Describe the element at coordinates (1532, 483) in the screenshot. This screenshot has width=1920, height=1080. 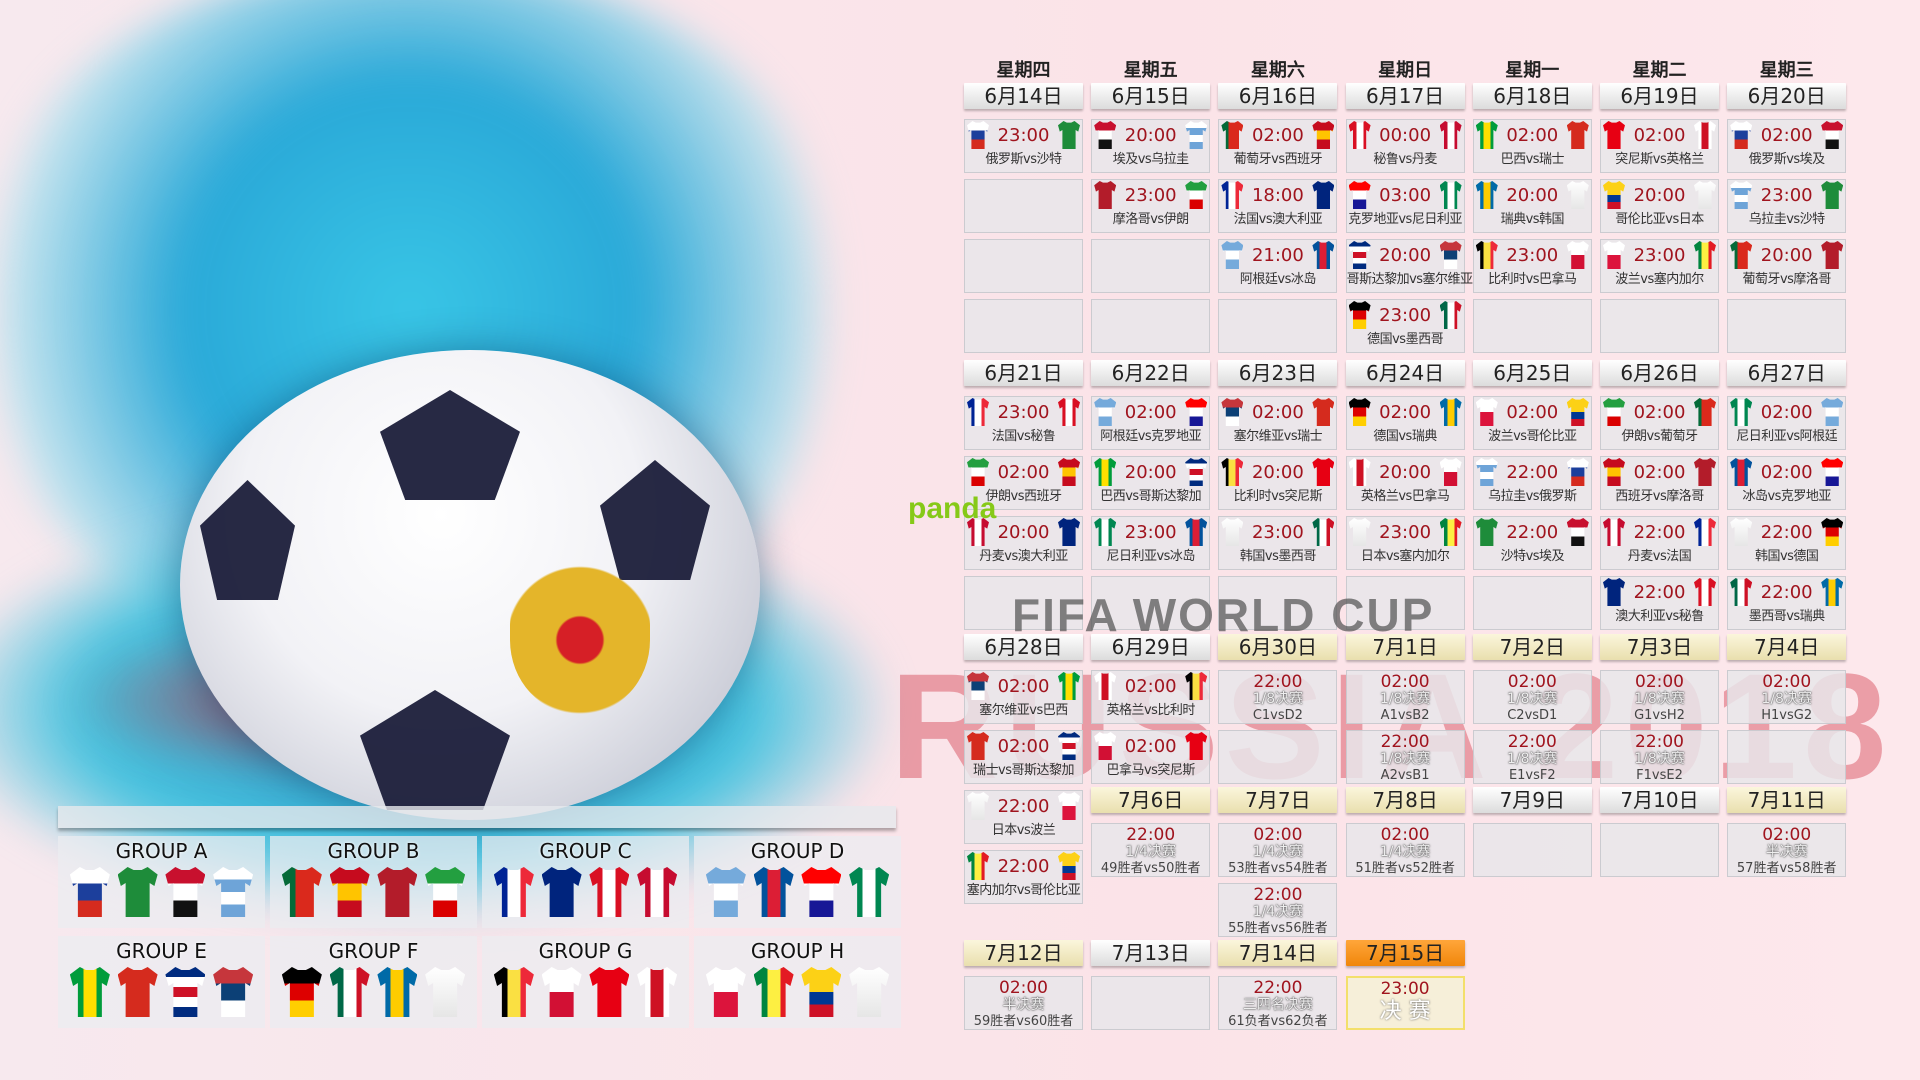
I see `match-cell: 22:00 乌拉圭vs俄罗斯` at that location.